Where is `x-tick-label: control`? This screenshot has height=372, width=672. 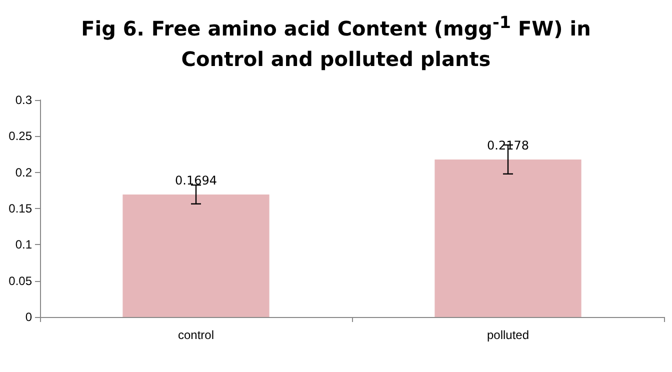
x-tick-label: control is located at coordinates (196, 335).